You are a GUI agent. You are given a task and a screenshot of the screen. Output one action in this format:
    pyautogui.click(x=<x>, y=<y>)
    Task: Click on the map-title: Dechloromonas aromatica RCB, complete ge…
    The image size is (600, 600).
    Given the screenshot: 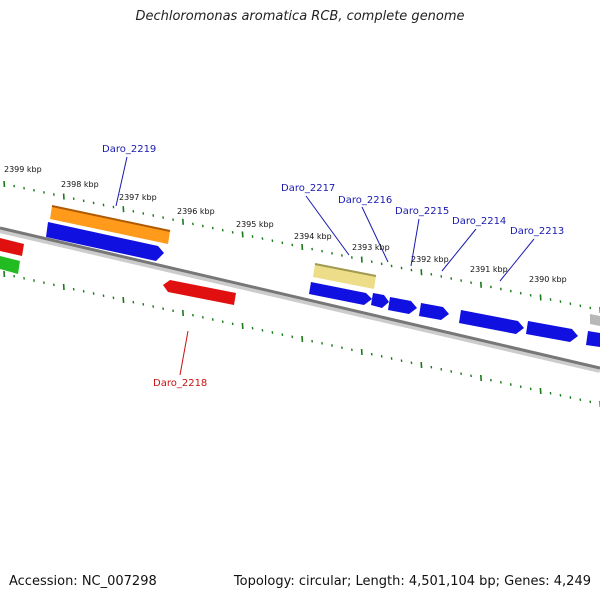 What is the action you would take?
    pyautogui.click(x=300, y=16)
    